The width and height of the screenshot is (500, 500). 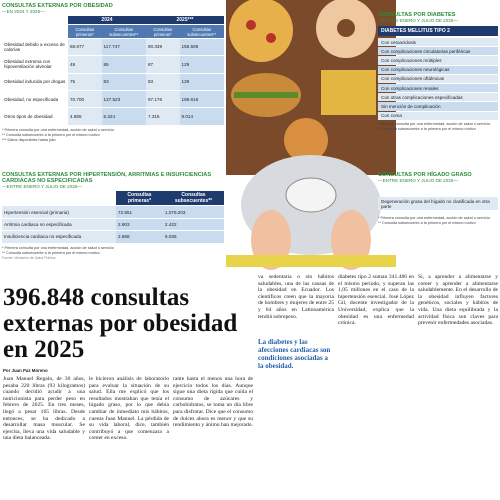 I want to click on cell: 49, so click(x=85, y=64).